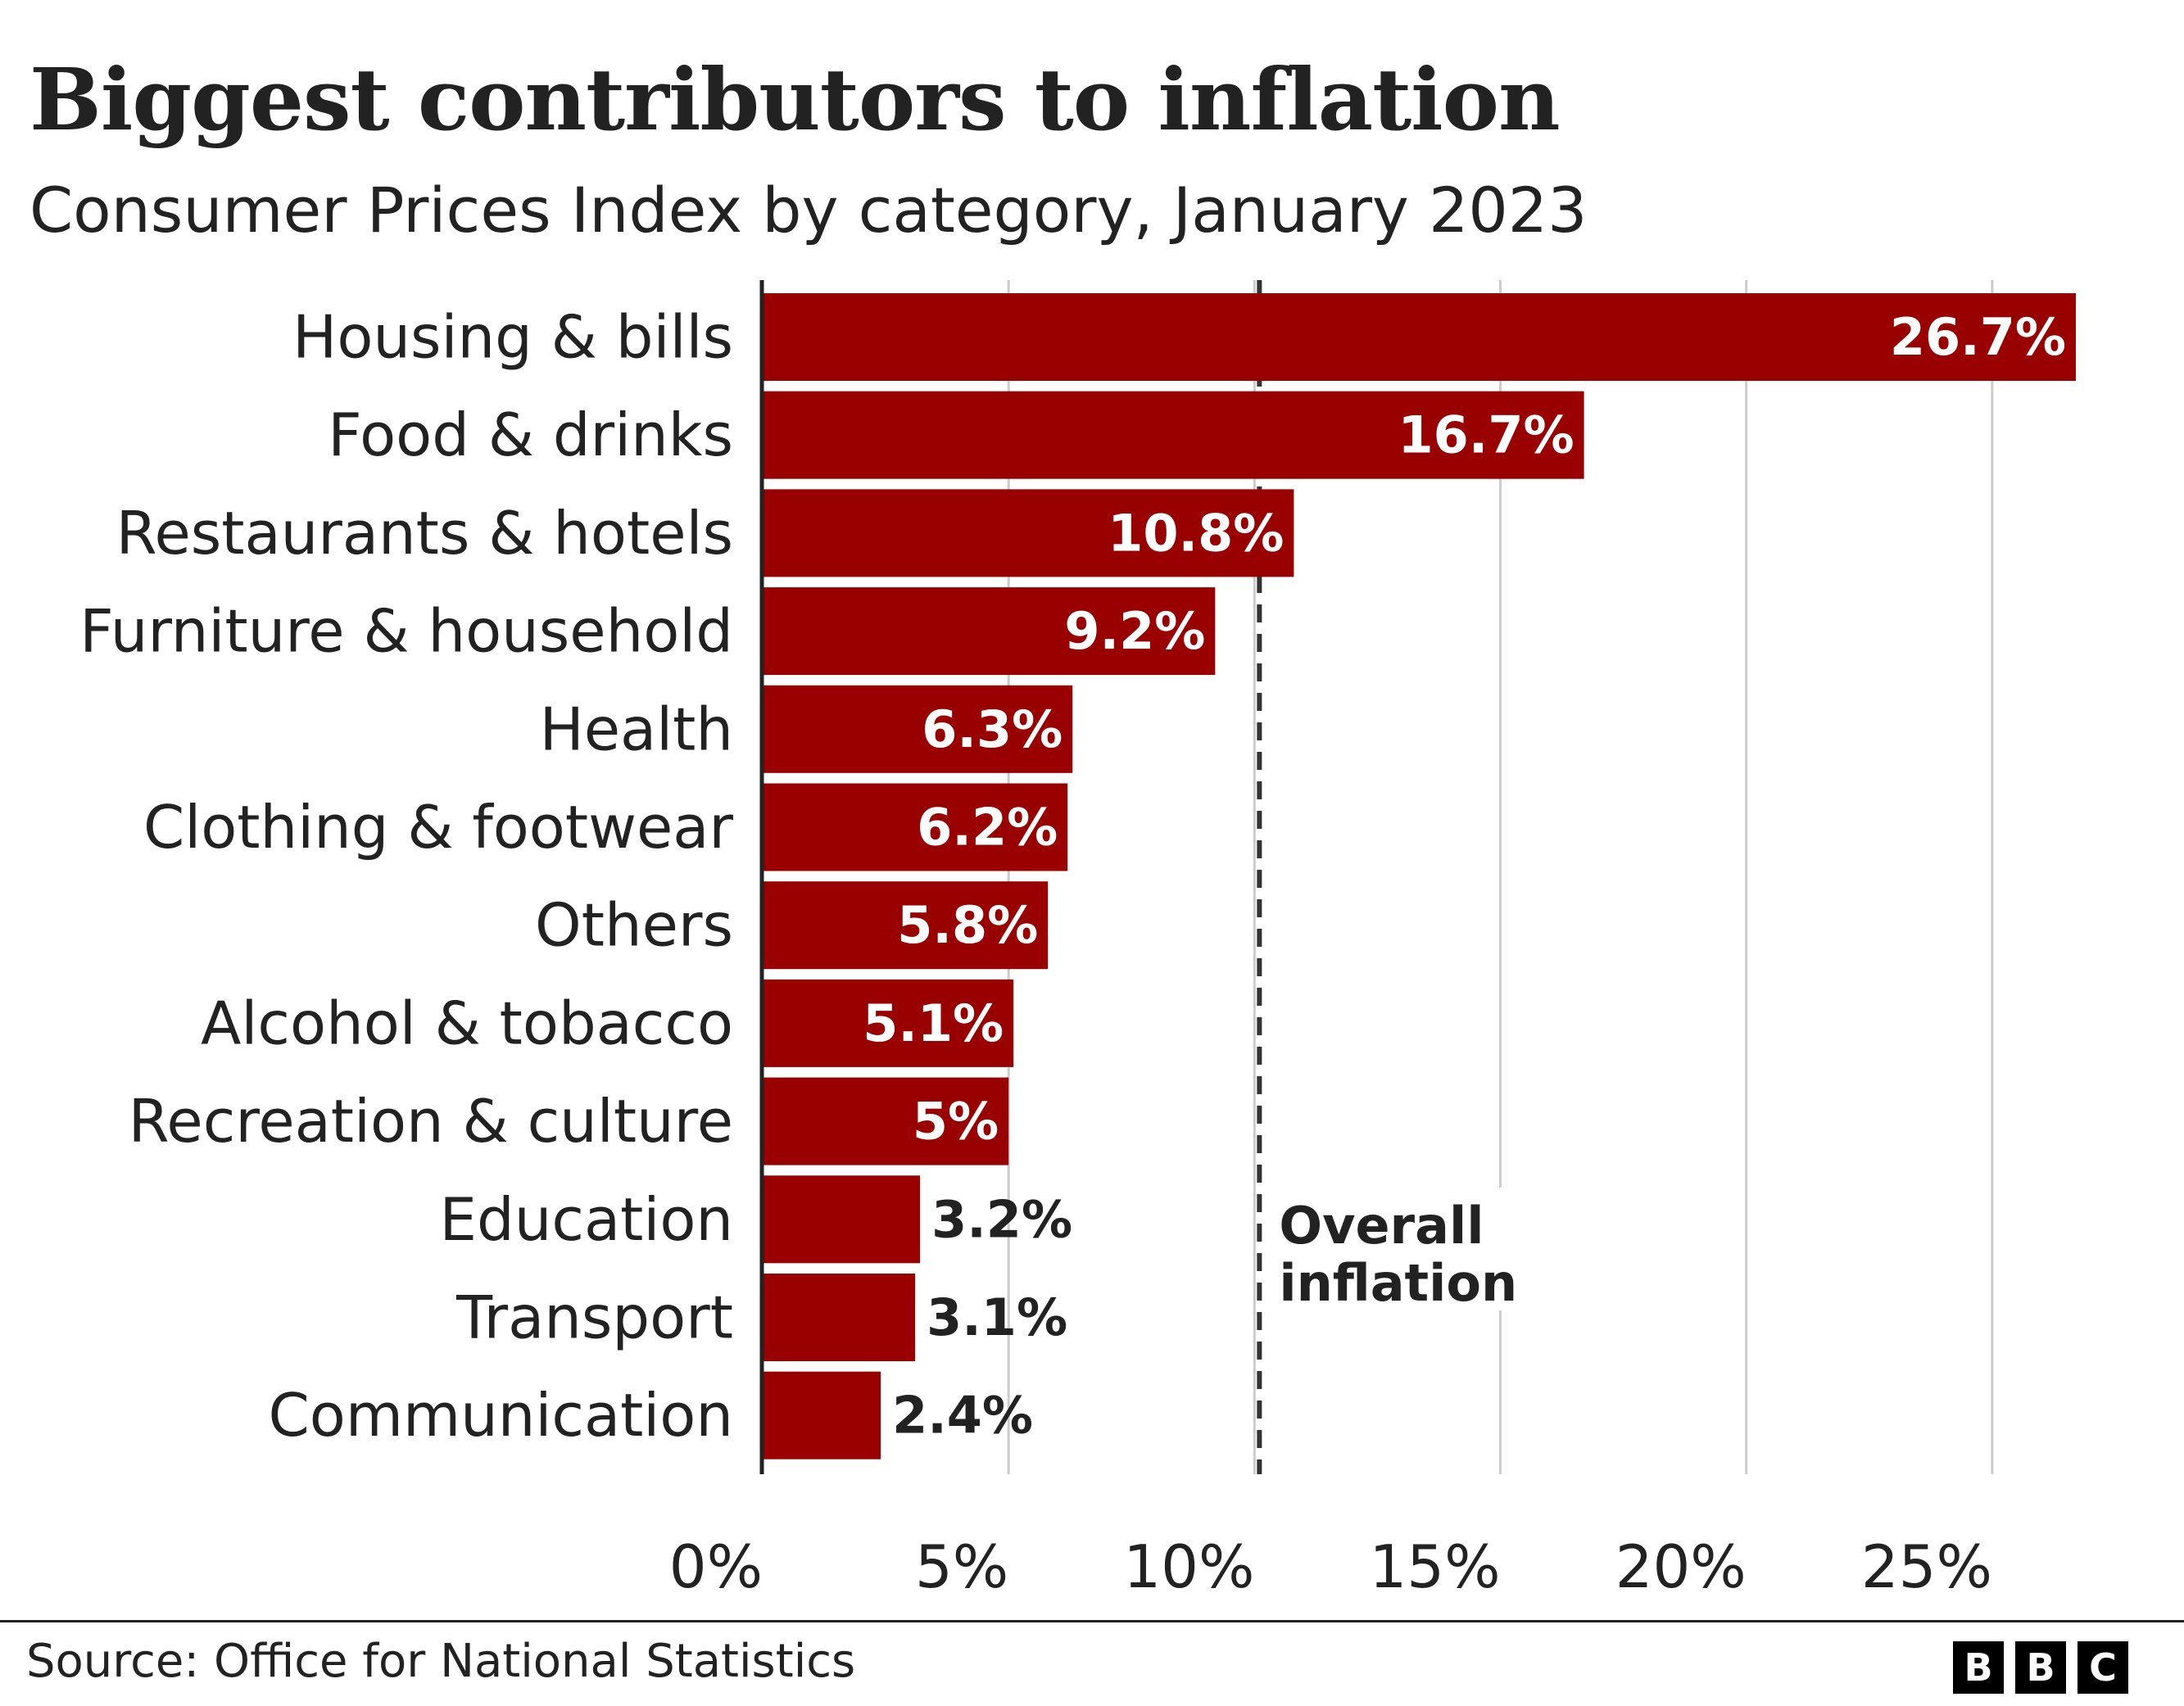 This screenshot has height=1706, width=2184. Describe the element at coordinates (1189, 1566) in the screenshot. I see `x-tick-label: 10%` at that location.